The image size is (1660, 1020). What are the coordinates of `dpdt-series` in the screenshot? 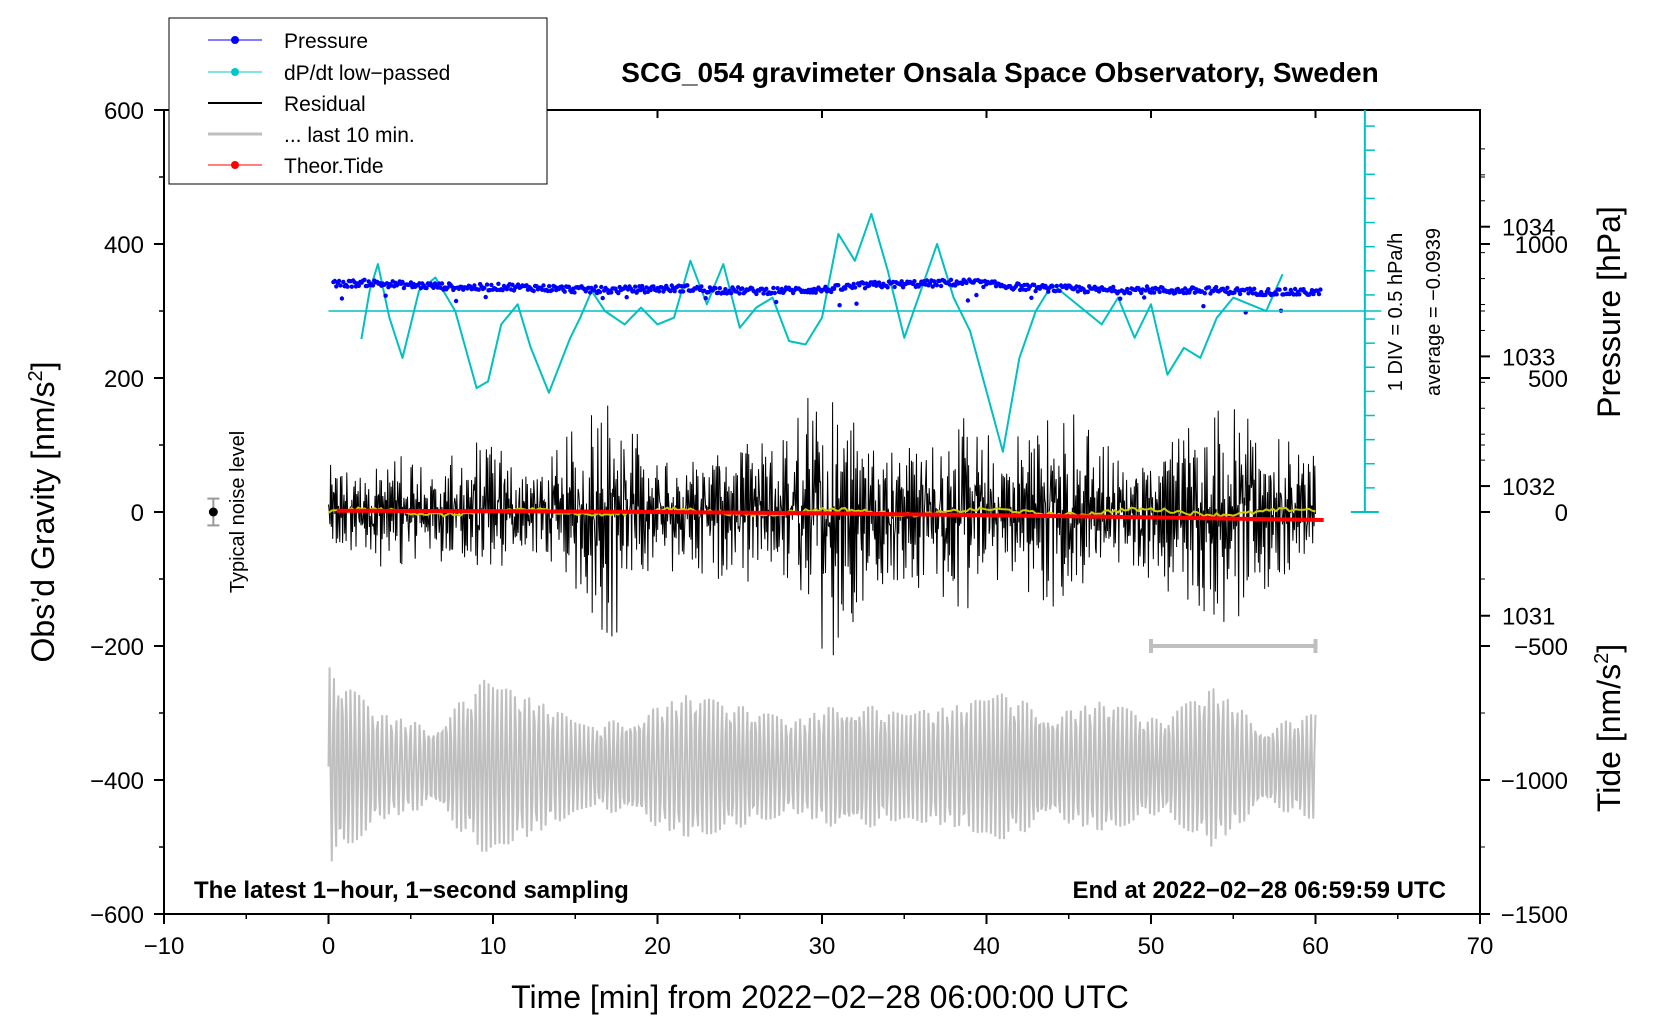 It's located at (822, 332).